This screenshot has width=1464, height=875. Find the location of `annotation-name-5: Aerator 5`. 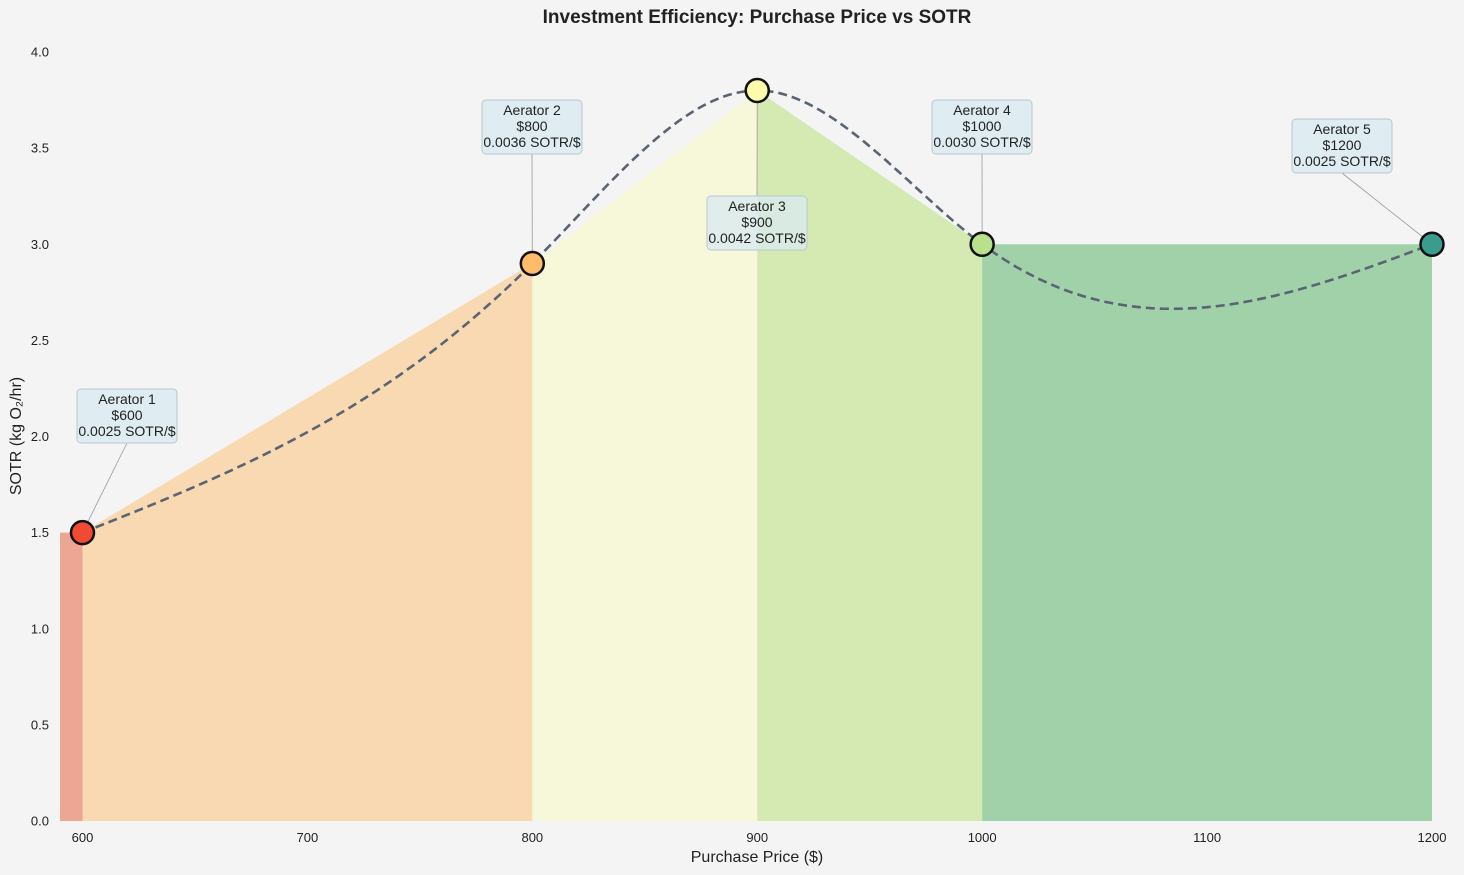

annotation-name-5: Aerator 5 is located at coordinates (1342, 129).